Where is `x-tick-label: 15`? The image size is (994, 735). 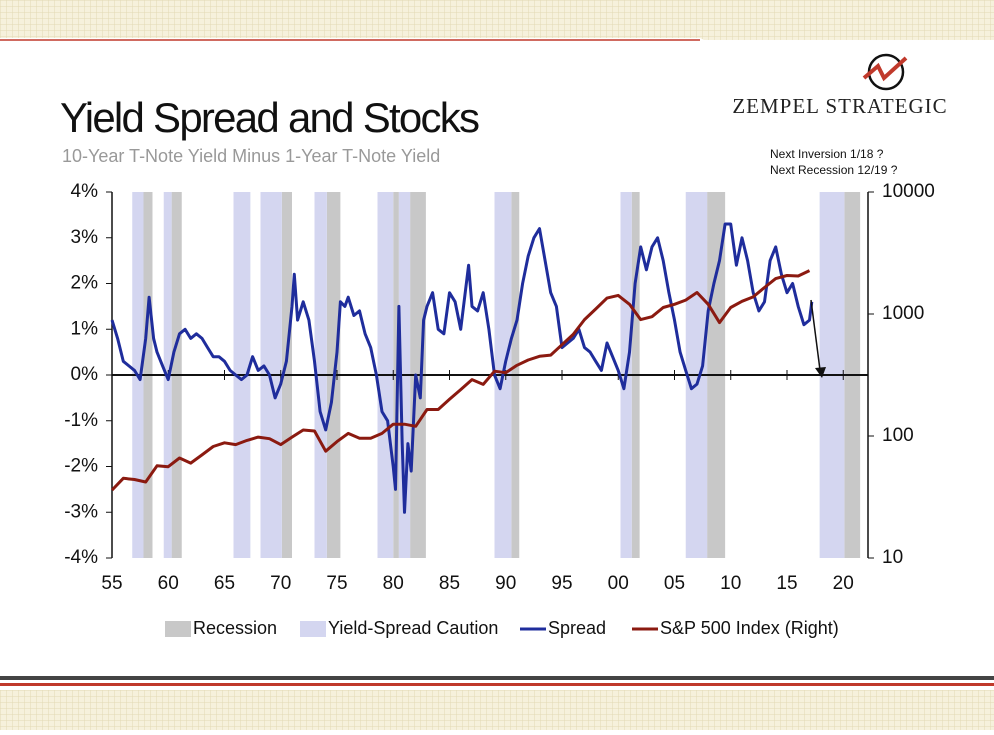 x-tick-label: 15 is located at coordinates (786, 583).